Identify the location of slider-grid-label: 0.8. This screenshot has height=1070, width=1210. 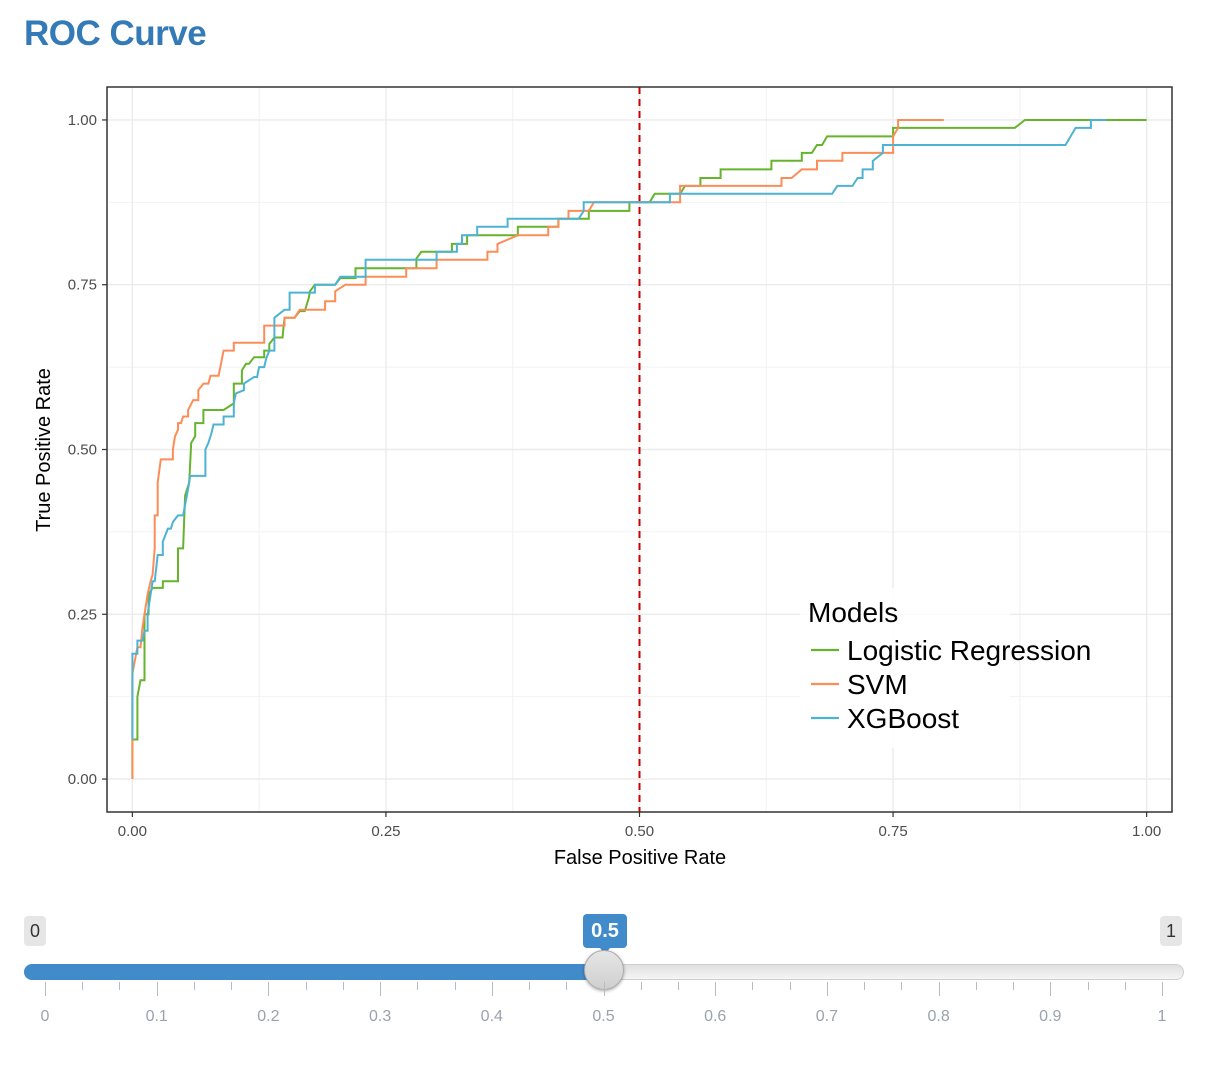
(938, 1016).